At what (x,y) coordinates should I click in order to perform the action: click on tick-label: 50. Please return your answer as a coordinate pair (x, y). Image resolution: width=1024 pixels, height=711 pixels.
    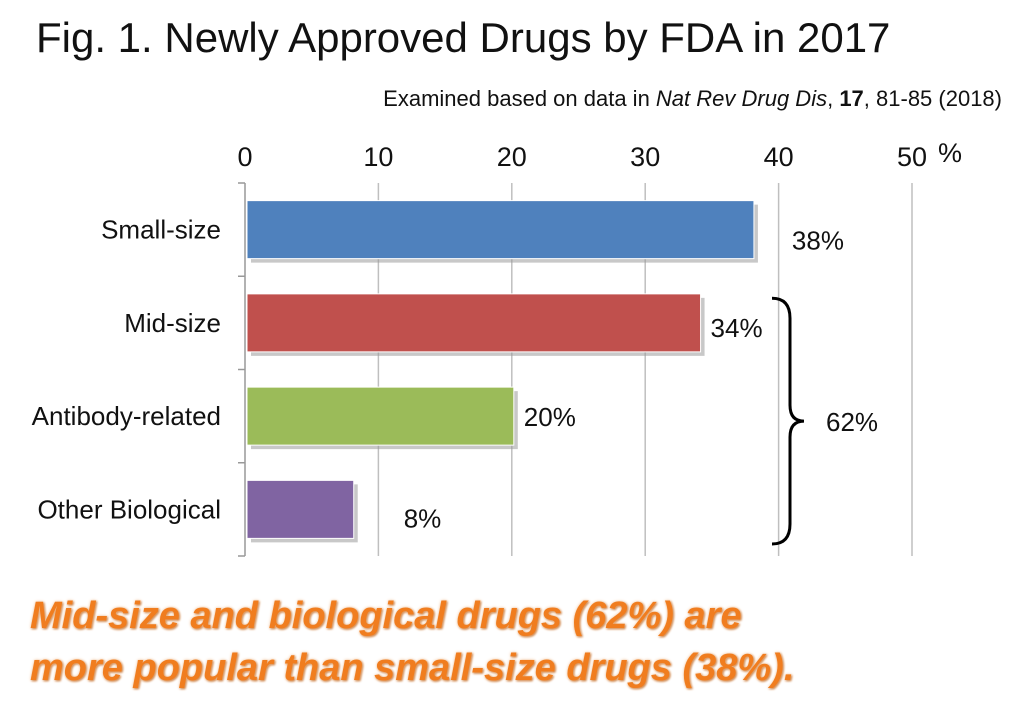
    Looking at the image, I should click on (912, 157).